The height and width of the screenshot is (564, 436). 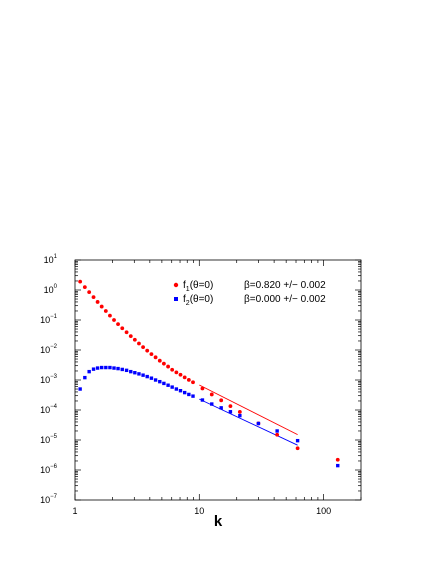 I want to click on x-tick-label: 10, so click(x=199, y=511).